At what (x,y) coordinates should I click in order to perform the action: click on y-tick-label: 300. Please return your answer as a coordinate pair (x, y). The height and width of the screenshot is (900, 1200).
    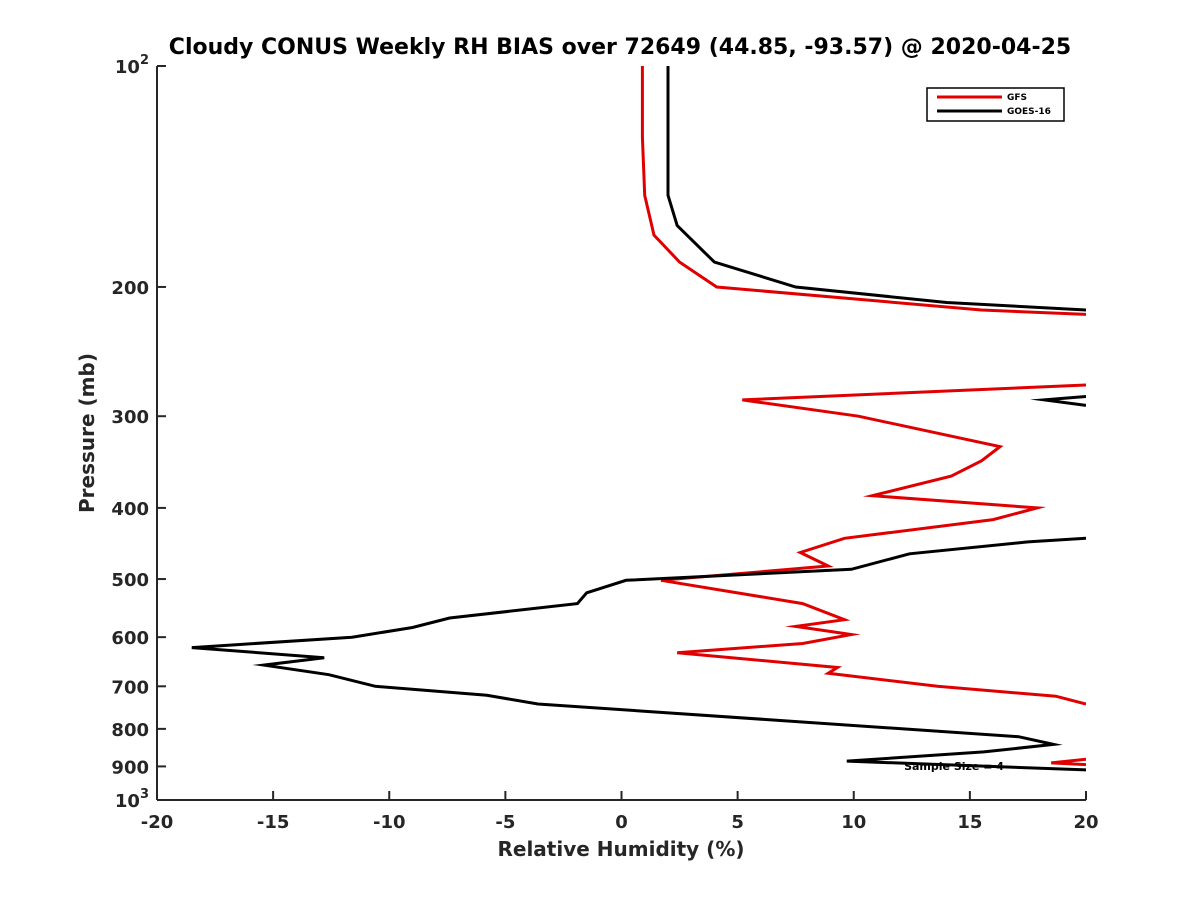
    Looking at the image, I should click on (130, 417).